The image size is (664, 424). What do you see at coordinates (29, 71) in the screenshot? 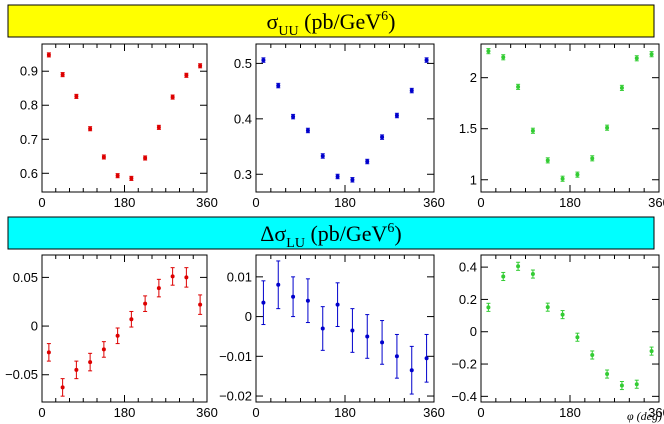
I see `y-tick-label: 0.9` at bounding box center [29, 71].